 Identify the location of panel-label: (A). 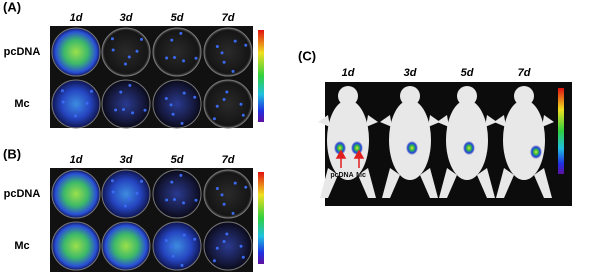
(12, 7).